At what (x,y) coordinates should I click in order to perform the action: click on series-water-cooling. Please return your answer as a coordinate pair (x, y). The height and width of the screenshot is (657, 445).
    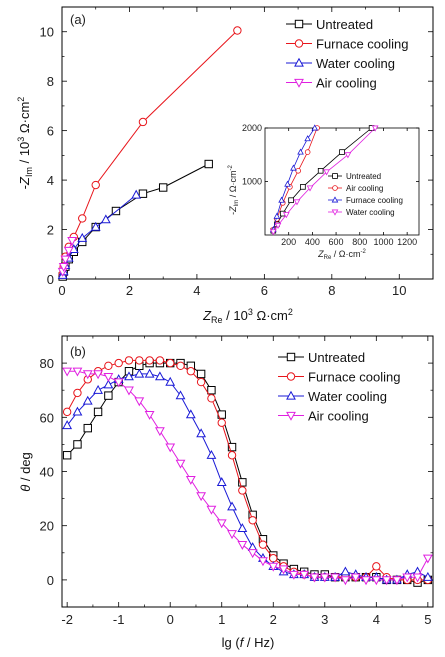
    Looking at the image, I should click on (324, 180).